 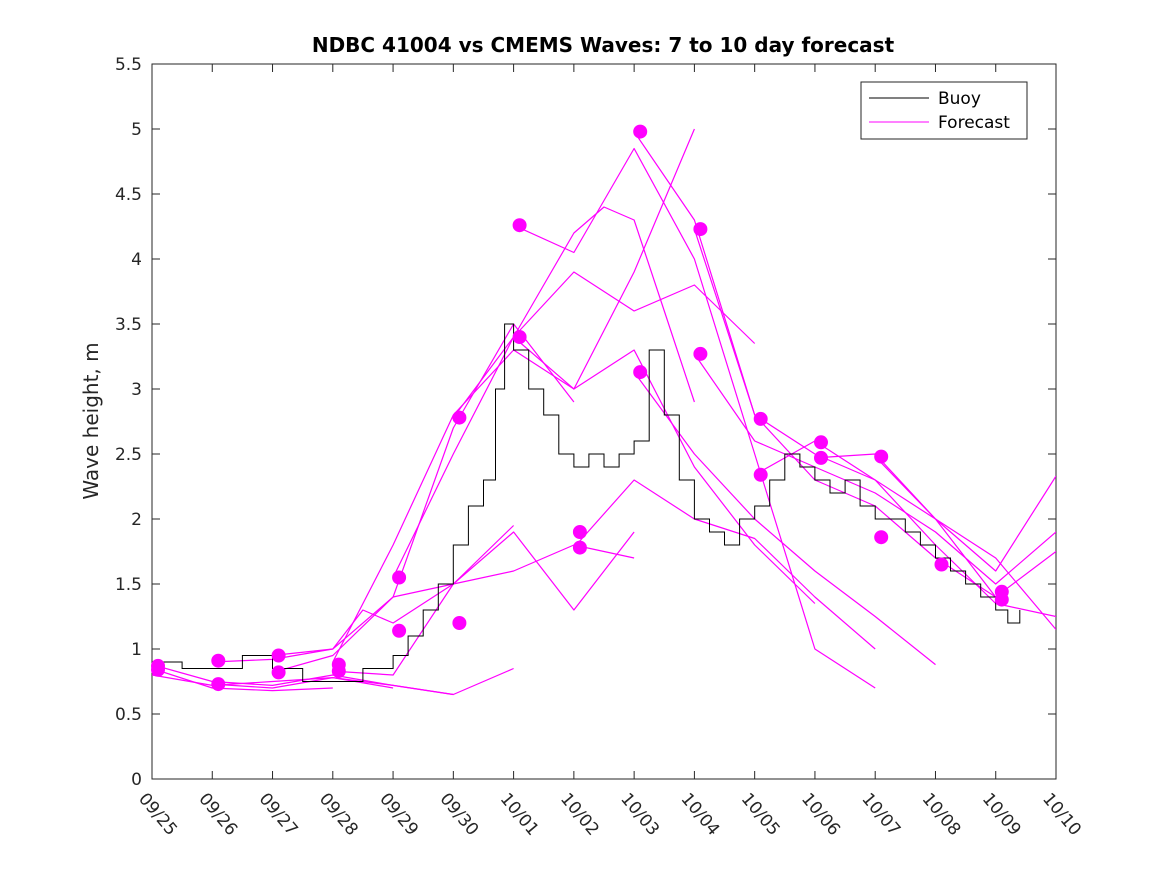 I want to click on legend-box, so click(x=944, y=110).